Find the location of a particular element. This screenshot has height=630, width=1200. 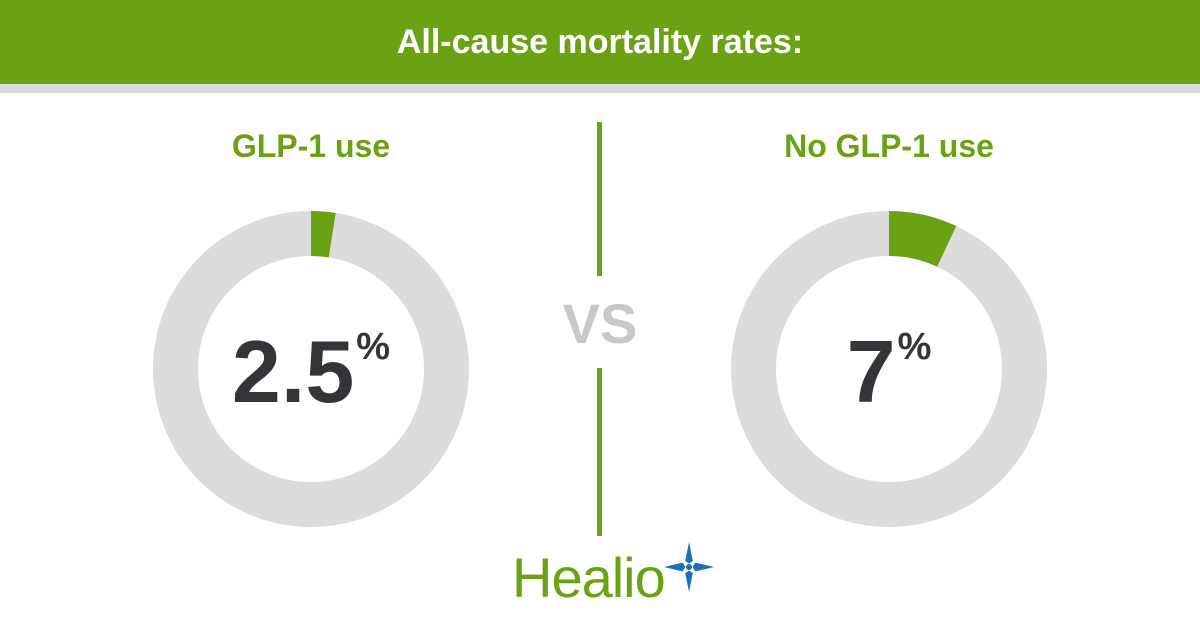

no-glp1-use-rate-arc is located at coordinates (923, 239).